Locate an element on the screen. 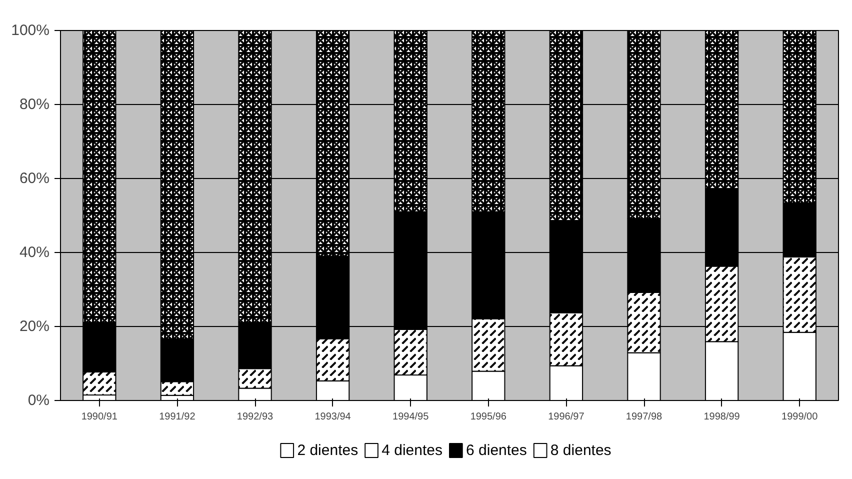 This screenshot has height=479, width=852. x-tick-label: 1992/93 is located at coordinates (255, 417).